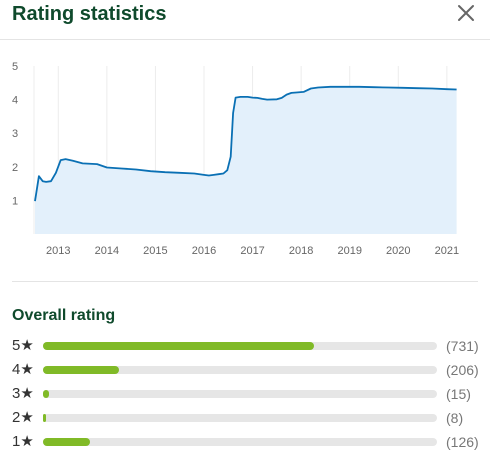 The height and width of the screenshot is (465, 490). I want to click on x-tick-label: 2020, so click(398, 251).